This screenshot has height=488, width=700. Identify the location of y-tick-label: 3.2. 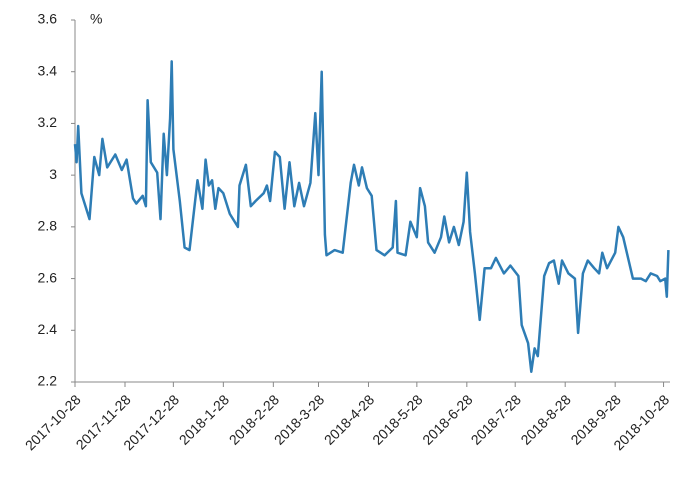
(48, 122).